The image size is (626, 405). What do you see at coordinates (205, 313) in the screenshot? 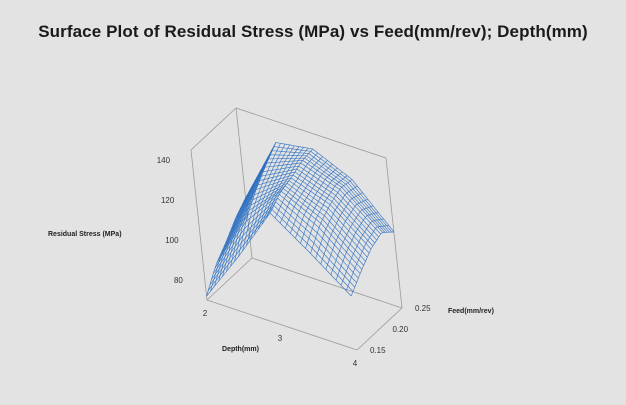
I see `x-tick-label: 2` at bounding box center [205, 313].